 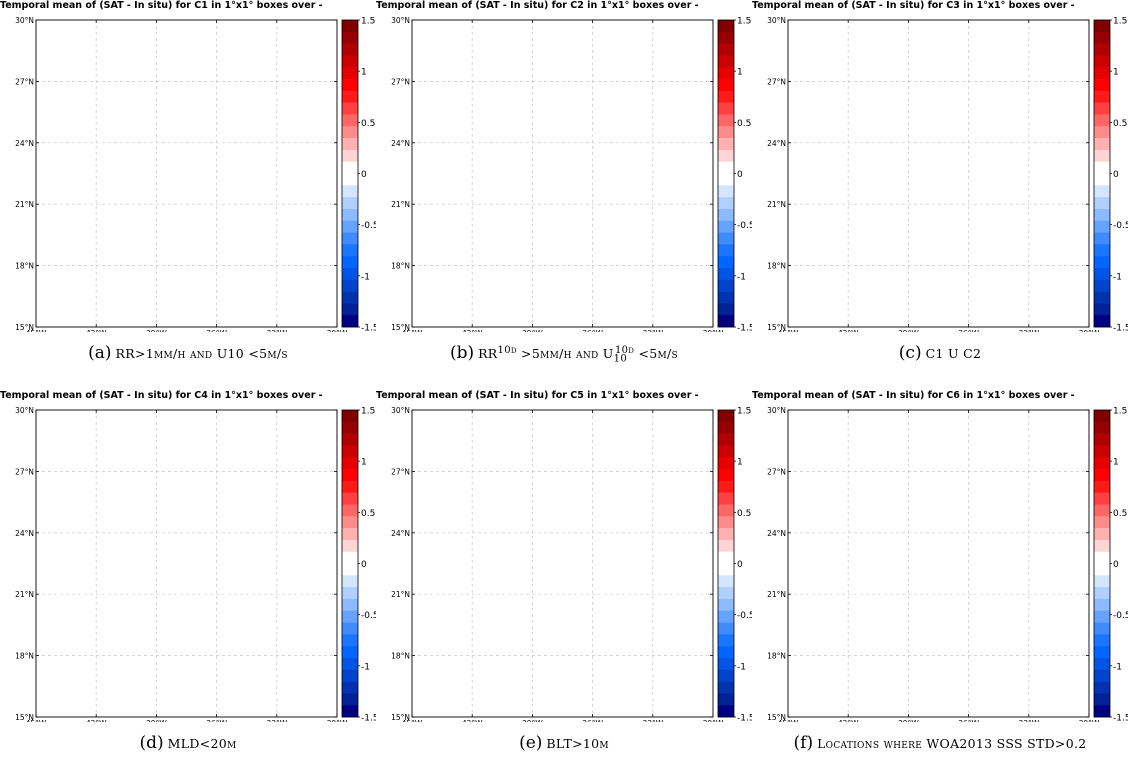 I want to click on caption-letter: (a), so click(x=100, y=353).